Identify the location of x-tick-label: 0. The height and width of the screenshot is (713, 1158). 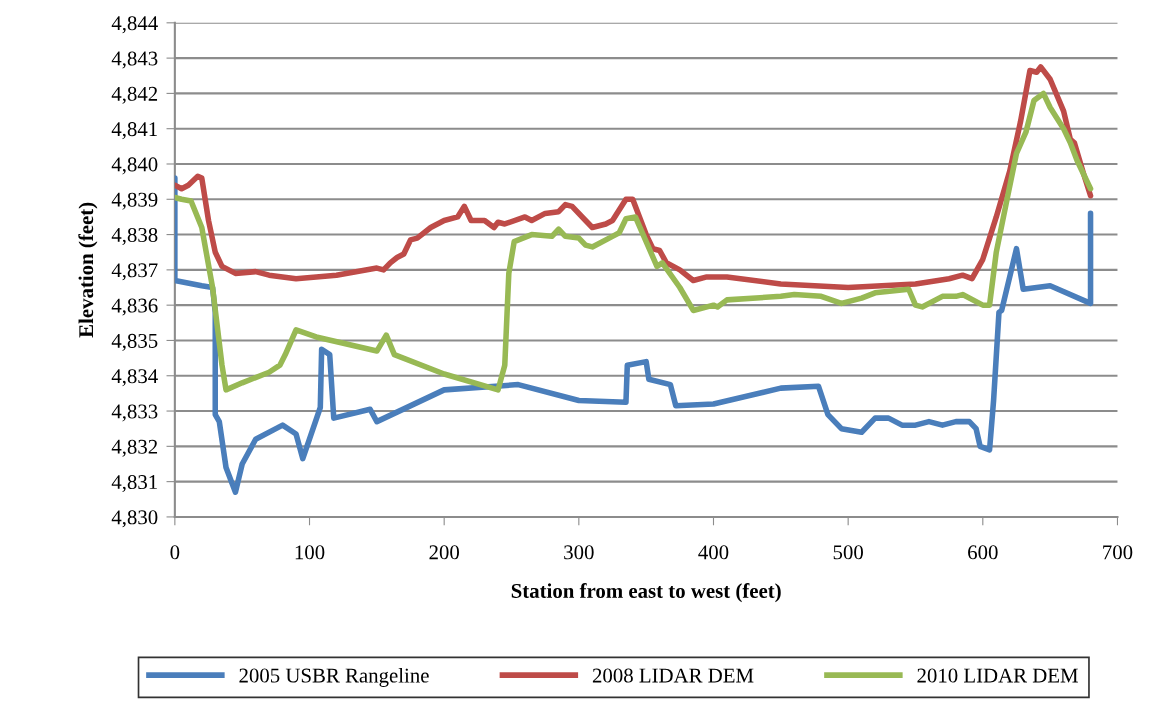
(175, 552).